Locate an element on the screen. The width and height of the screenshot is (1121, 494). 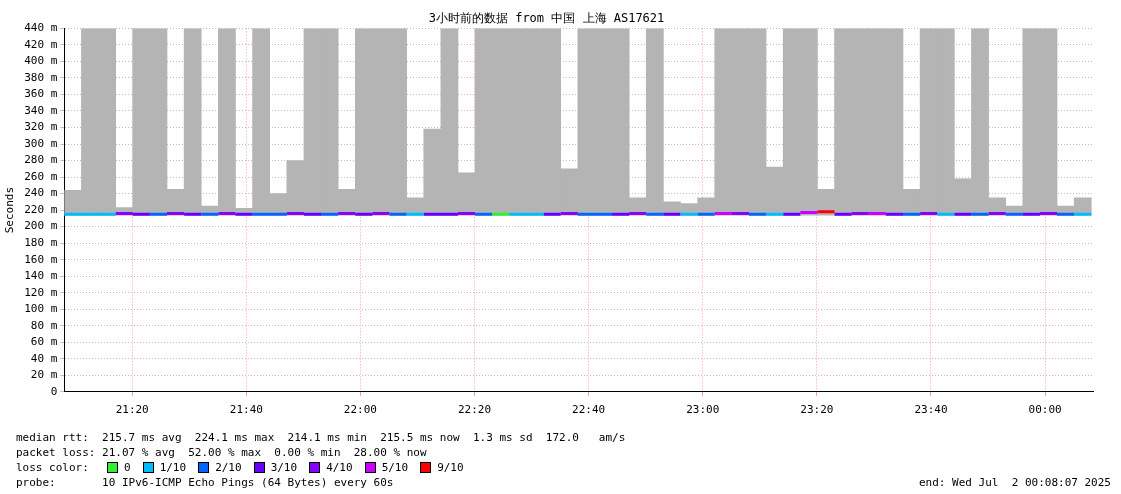
x-tick-label: 23:00 is located at coordinates (703, 410).